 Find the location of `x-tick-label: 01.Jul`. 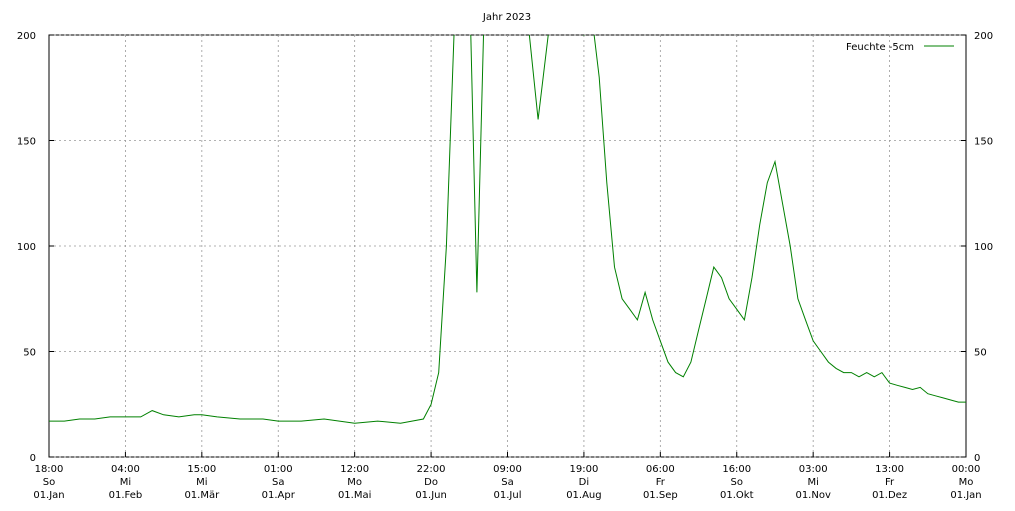

x-tick-label: 01.Jul is located at coordinates (508, 495).